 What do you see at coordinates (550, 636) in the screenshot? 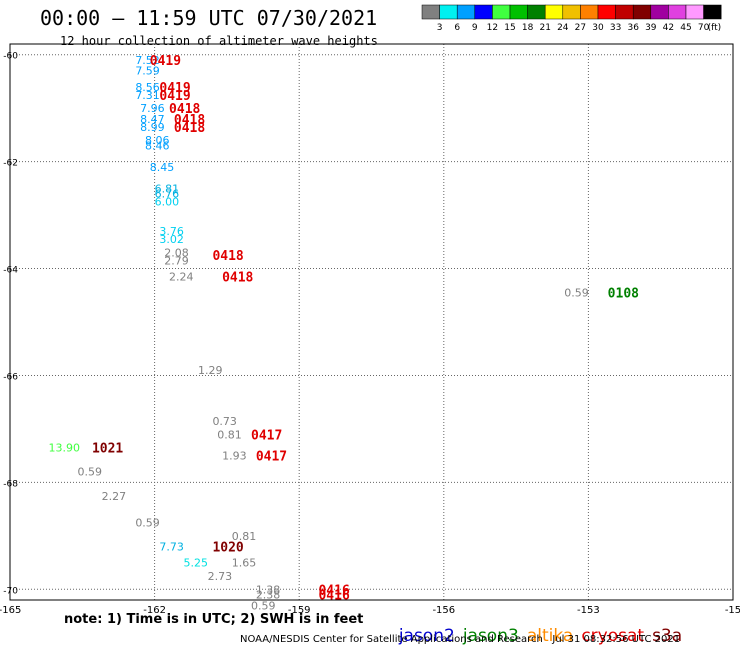
I see `satellite-altika: altika` at bounding box center [550, 636].